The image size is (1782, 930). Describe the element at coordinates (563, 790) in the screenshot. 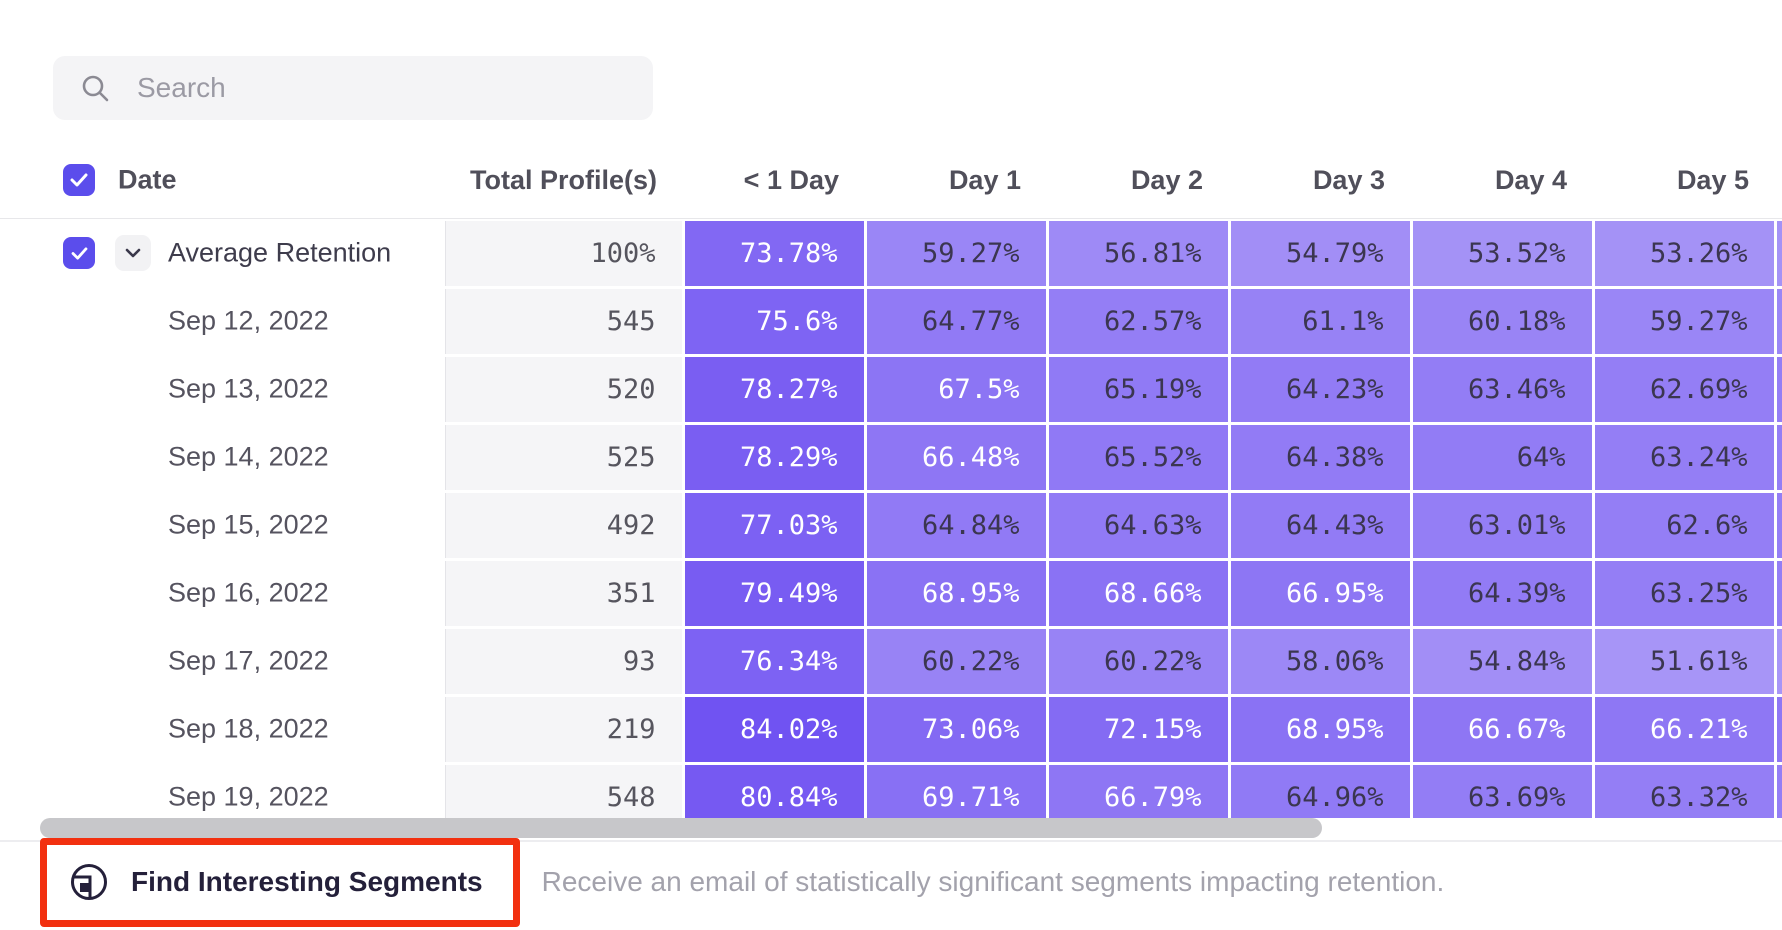

I see `total-profiles-cell: 548` at that location.